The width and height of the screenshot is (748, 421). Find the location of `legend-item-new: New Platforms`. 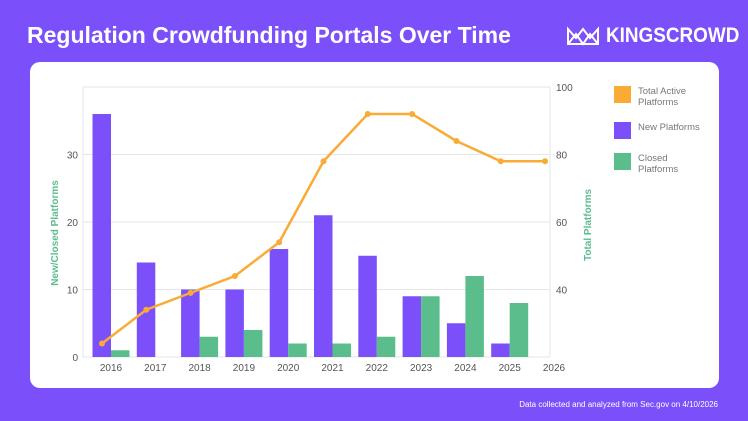

legend-item-new: New Platforms is located at coordinates (658, 130).